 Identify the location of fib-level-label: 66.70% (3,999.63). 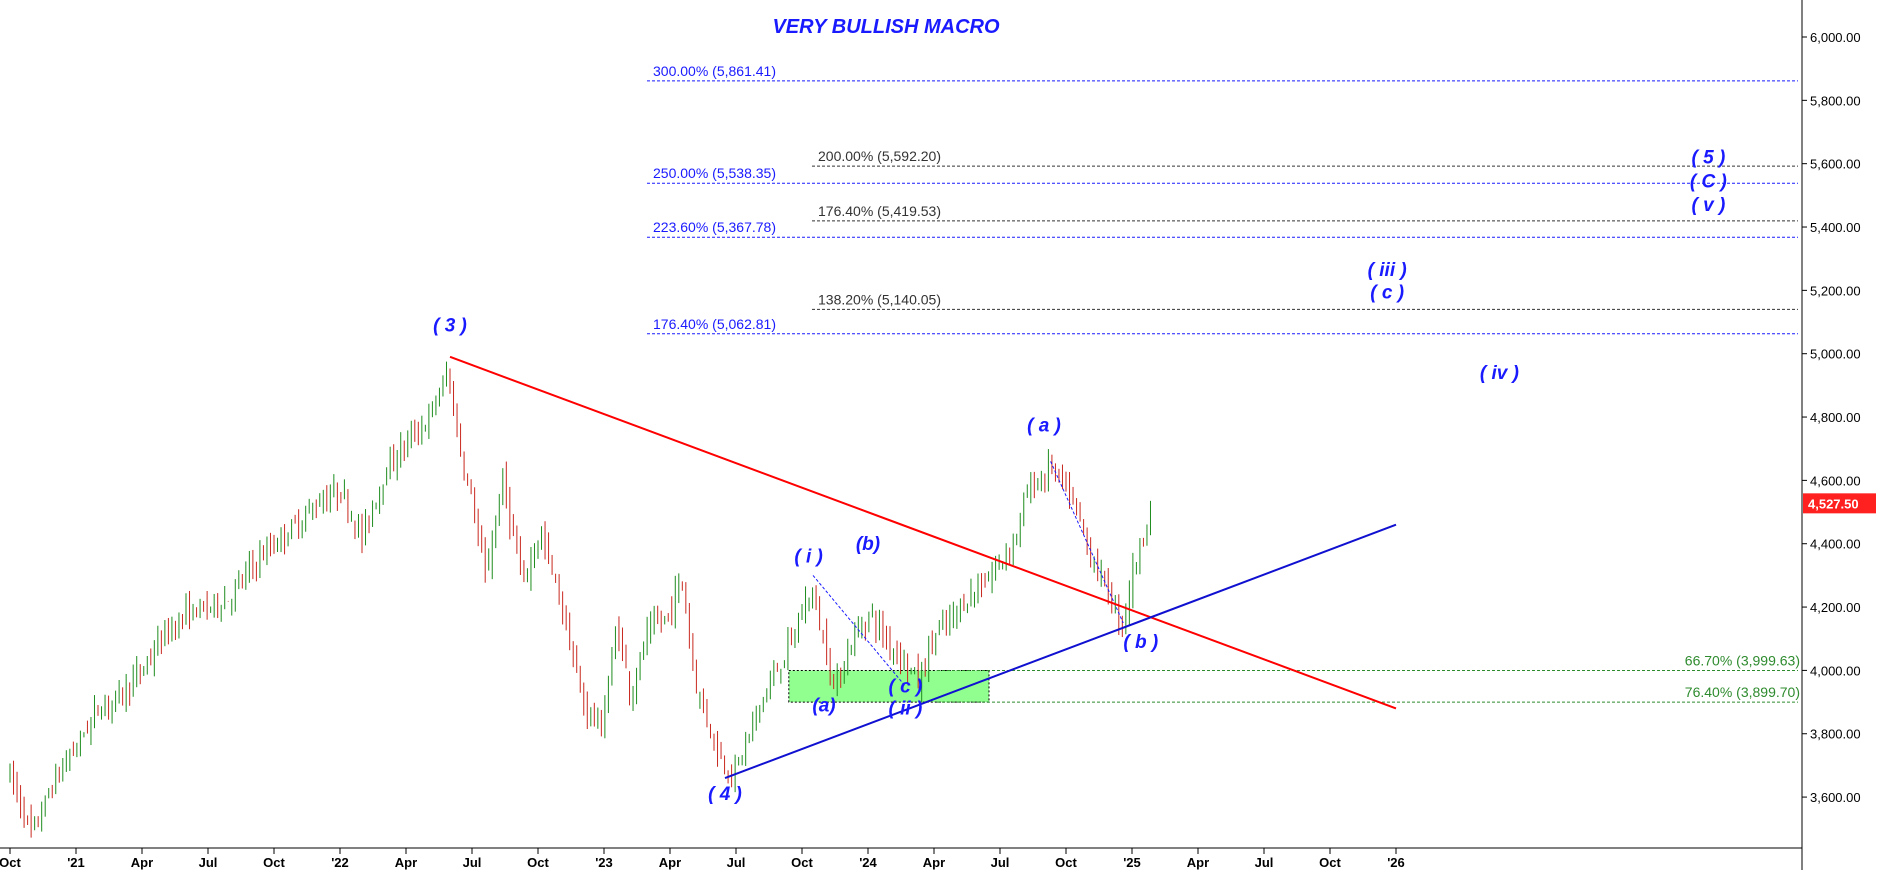
(1742, 661).